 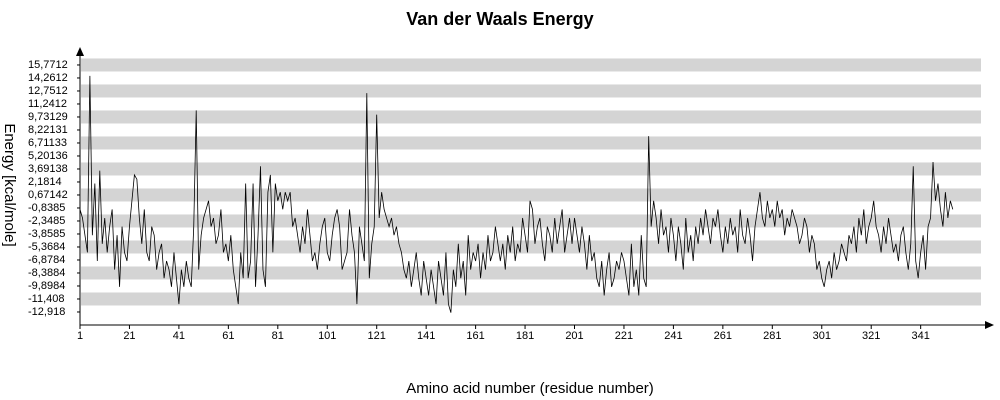 I want to click on y-tick-label: -12,918, so click(x=46, y=312).